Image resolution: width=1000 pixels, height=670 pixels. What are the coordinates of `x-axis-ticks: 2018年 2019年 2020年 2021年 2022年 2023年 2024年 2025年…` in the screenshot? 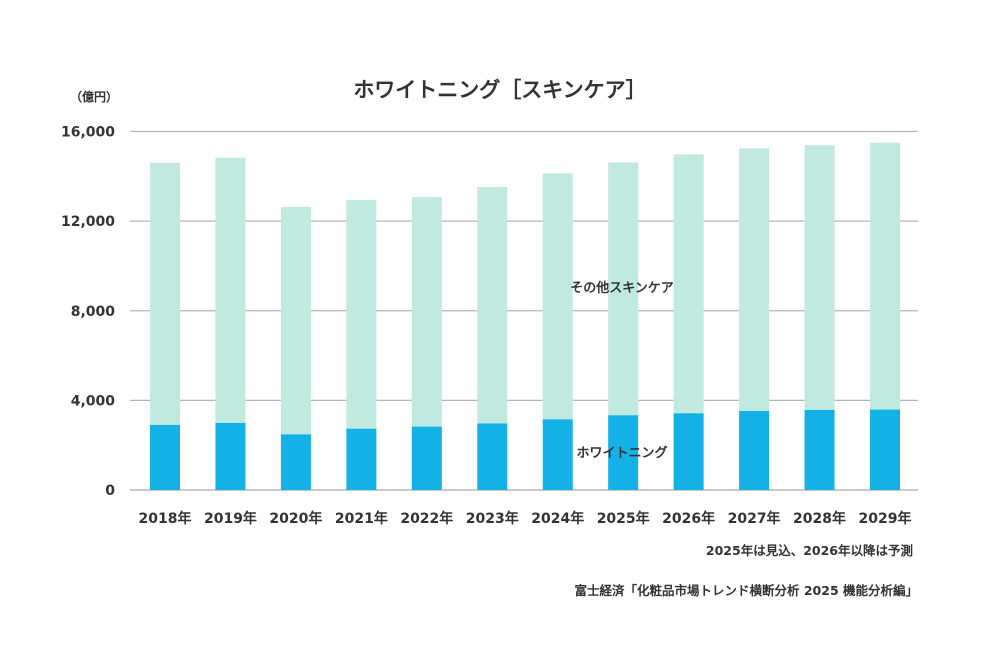 It's located at (525, 518).